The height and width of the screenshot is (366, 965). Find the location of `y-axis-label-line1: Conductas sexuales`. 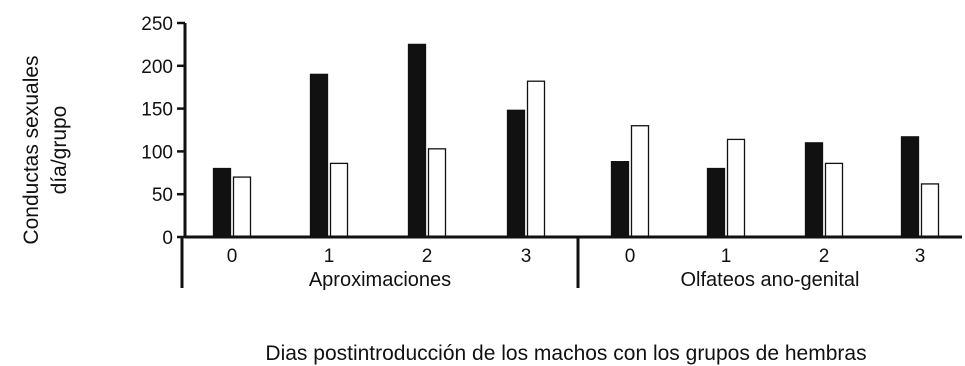

y-axis-label-line1: Conductas sexuales is located at coordinates (31, 149).